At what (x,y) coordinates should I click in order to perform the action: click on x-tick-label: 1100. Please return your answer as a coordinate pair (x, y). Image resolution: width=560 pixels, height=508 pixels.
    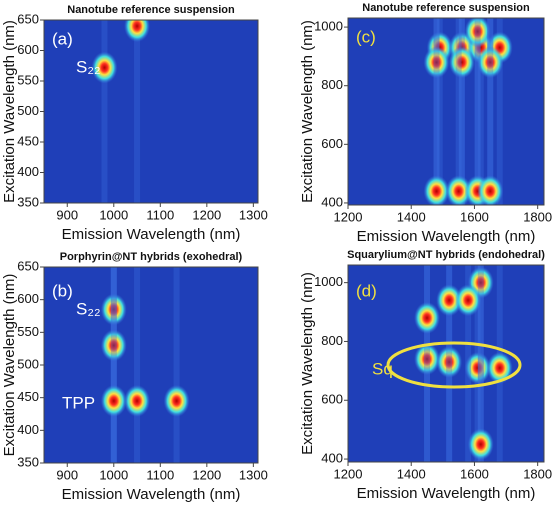
    Looking at the image, I should click on (160, 214).